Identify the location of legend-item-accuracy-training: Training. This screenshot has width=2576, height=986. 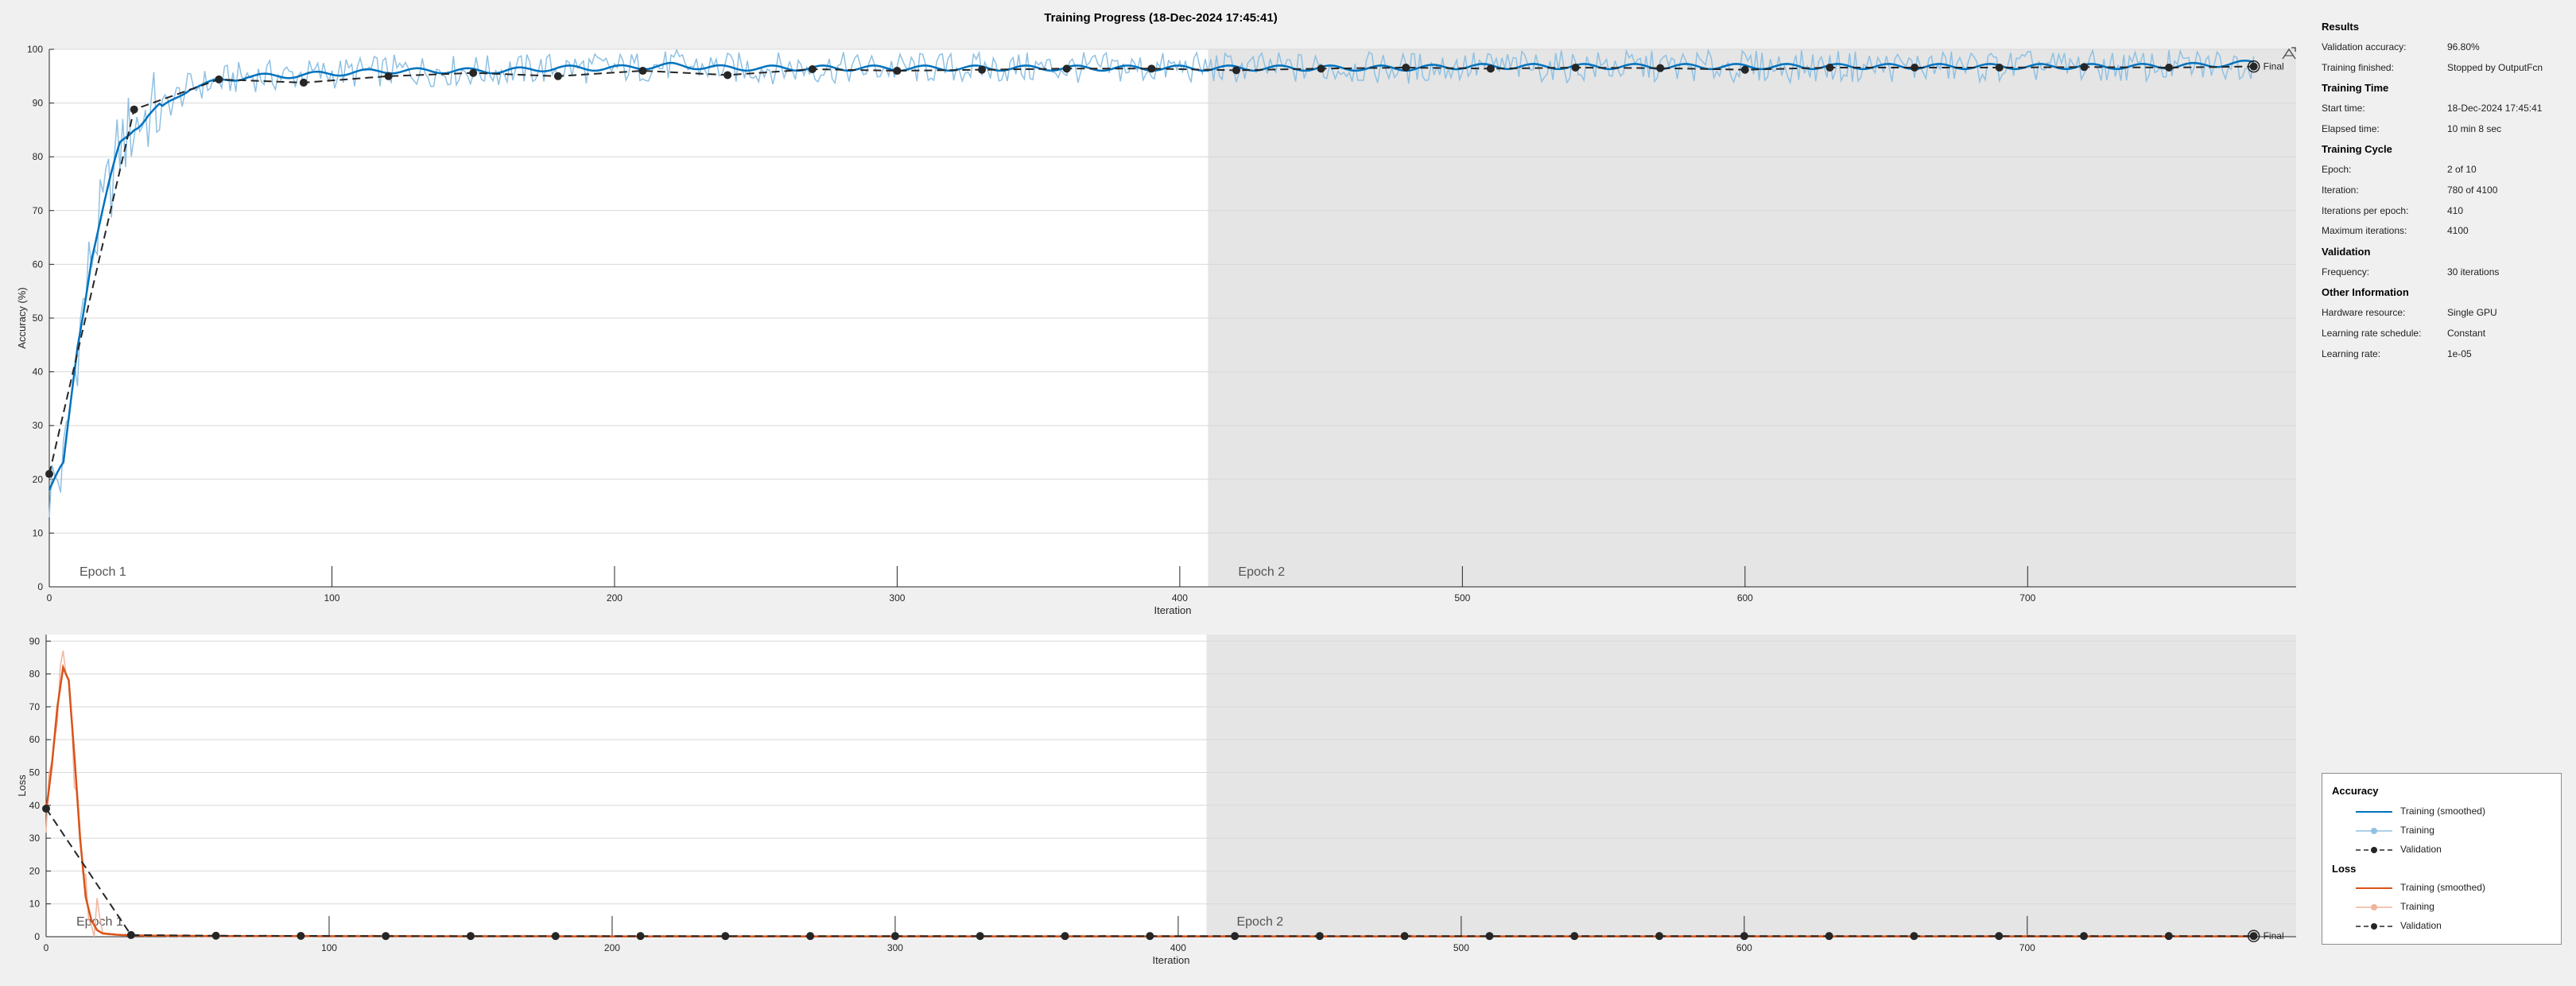
(2417, 830).